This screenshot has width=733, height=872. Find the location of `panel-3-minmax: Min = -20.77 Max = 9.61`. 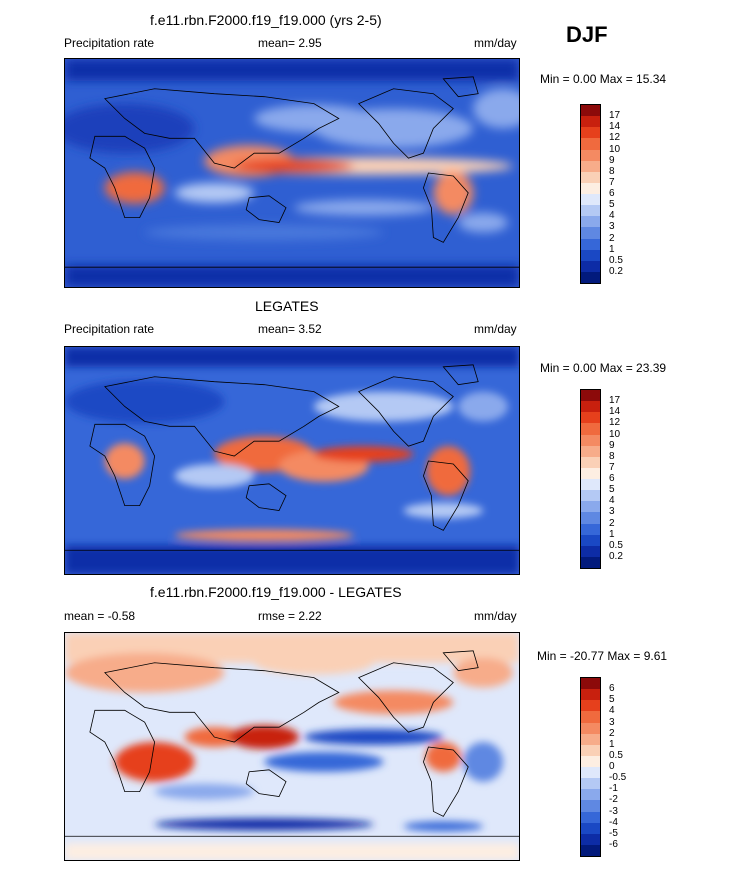

panel-3-minmax: Min = -20.77 Max = 9.61 is located at coordinates (602, 656).